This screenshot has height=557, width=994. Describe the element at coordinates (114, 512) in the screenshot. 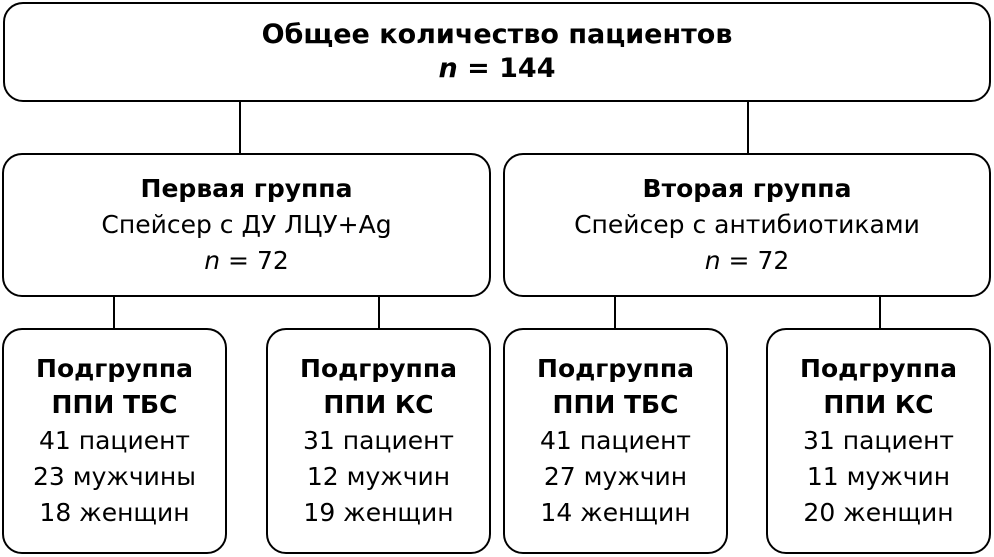

I see `women-count: 18 женщин` at that location.